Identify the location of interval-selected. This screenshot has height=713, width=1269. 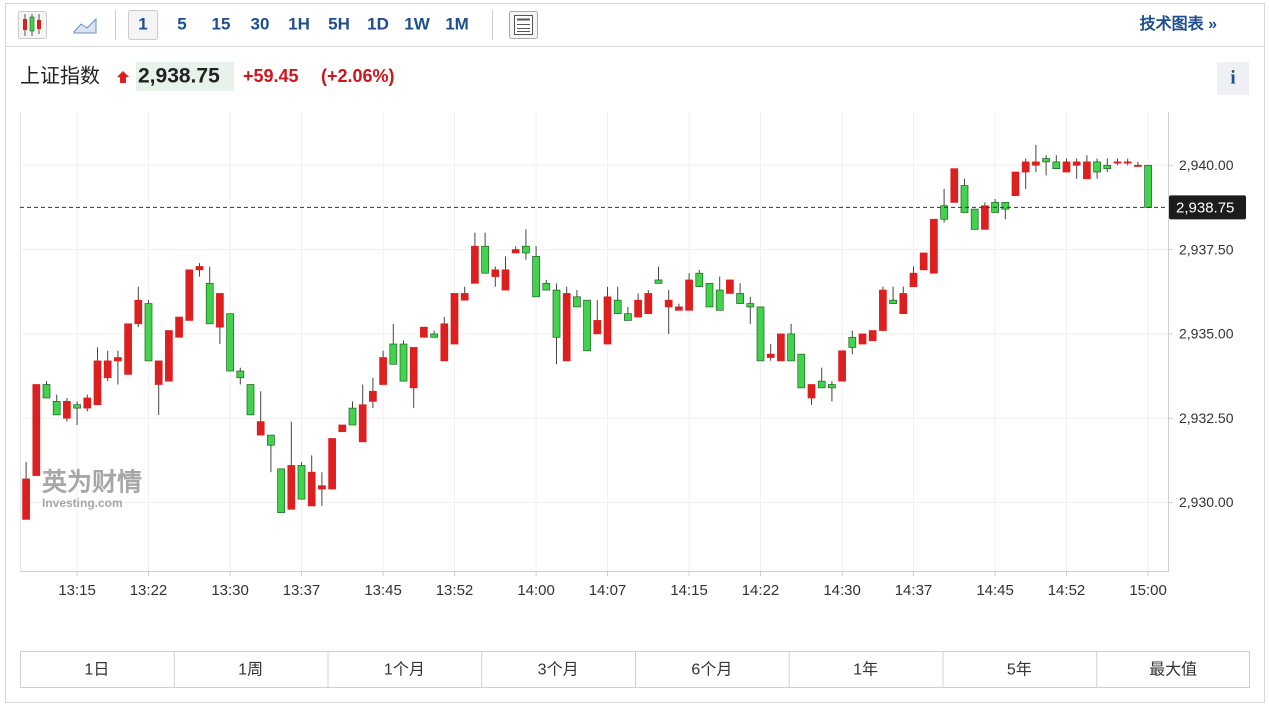
(143, 25).